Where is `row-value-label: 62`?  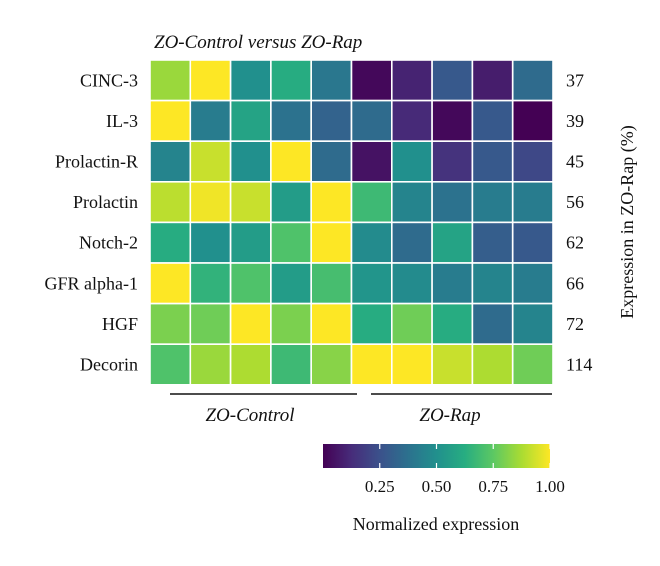 row-value-label: 62 is located at coordinates (575, 243).